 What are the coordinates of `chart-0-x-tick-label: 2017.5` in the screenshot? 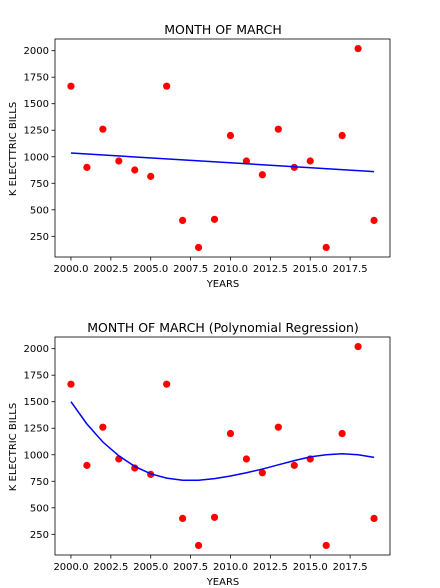 It's located at (350, 269).